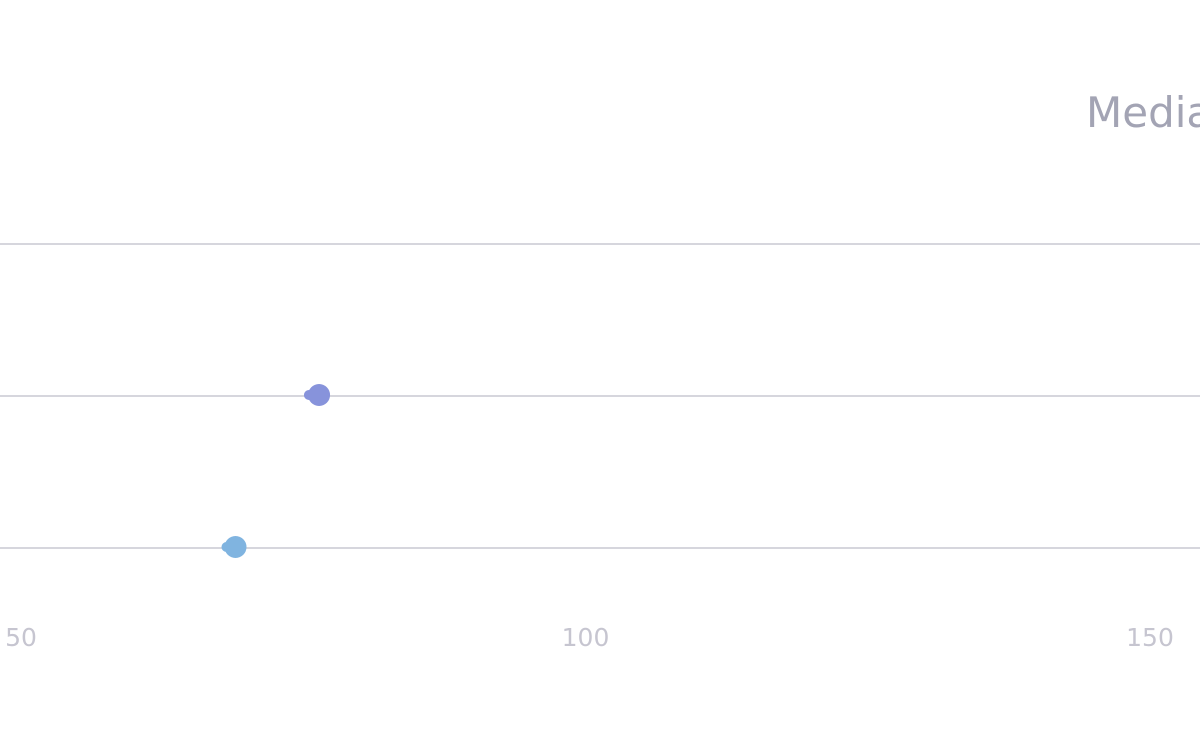 Image resolution: width=1200 pixels, height=754 pixels. I want to click on x-axis-ticks: 50 100 150, so click(589, 637).